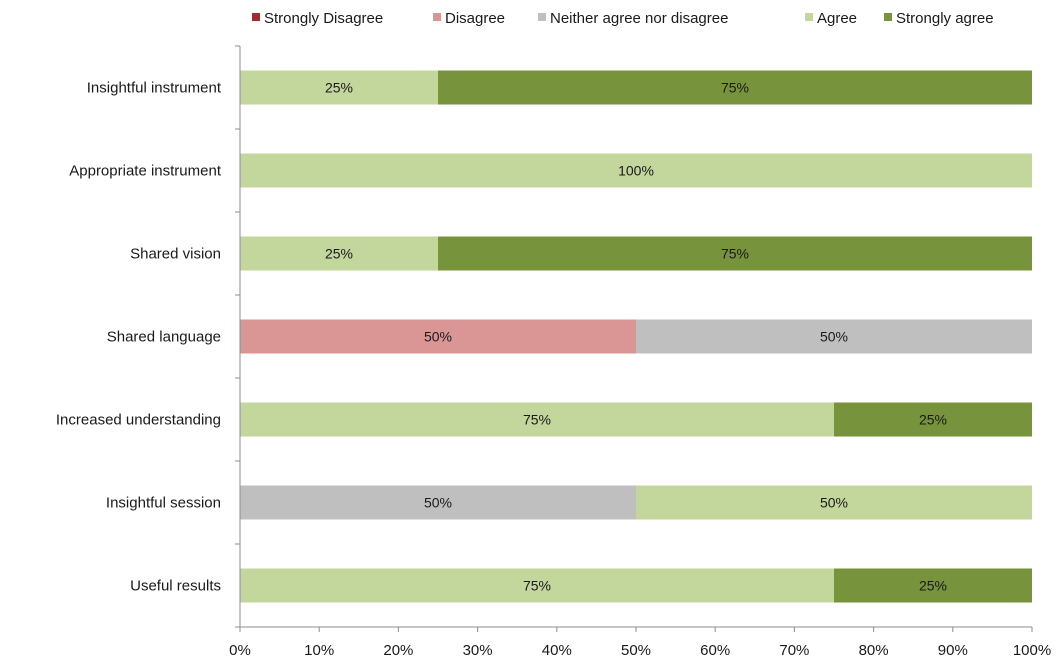 Image resolution: width=1060 pixels, height=664 pixels. Describe the element at coordinates (256, 17) in the screenshot. I see `legend-swatch-strongly-disagree` at that location.